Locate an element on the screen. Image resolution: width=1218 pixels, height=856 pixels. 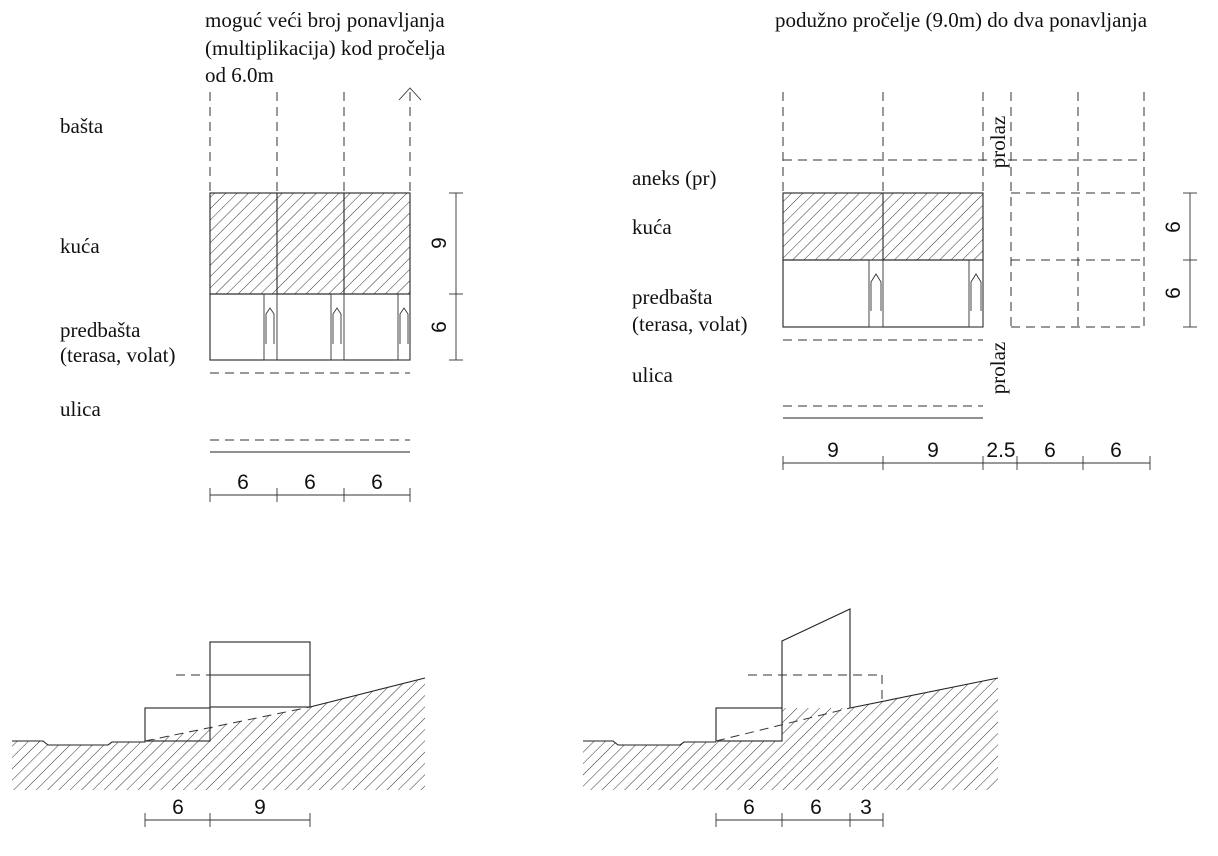
garden-dashed-lines is located at coordinates (315, 140).